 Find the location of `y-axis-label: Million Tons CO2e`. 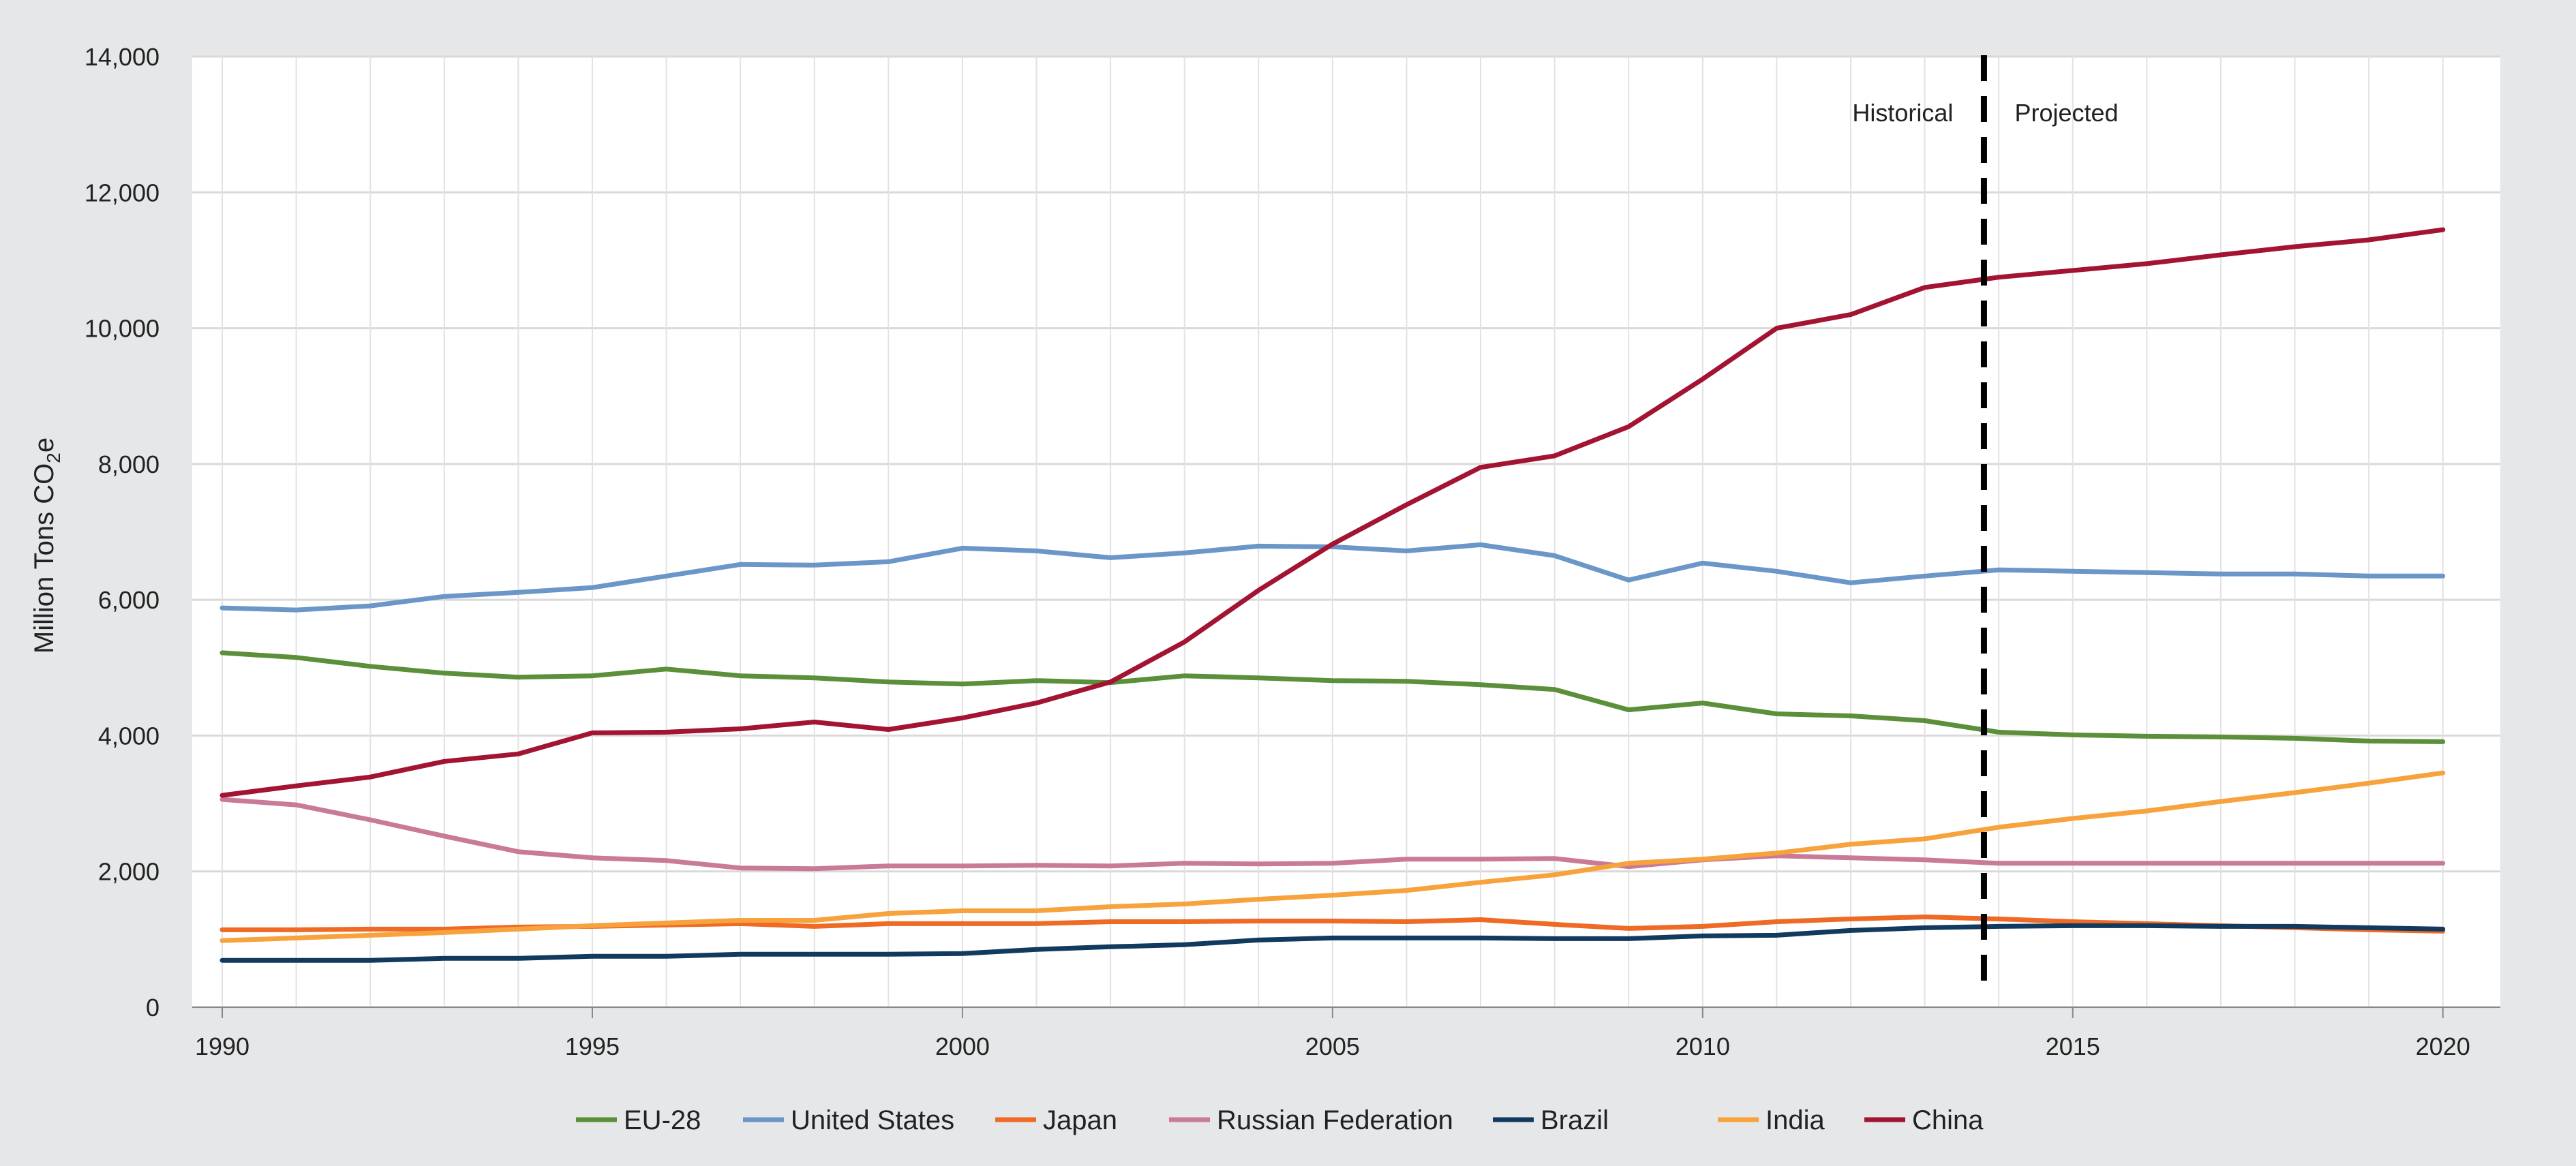

y-axis-label: Million Tons CO2e is located at coordinates (46, 546).